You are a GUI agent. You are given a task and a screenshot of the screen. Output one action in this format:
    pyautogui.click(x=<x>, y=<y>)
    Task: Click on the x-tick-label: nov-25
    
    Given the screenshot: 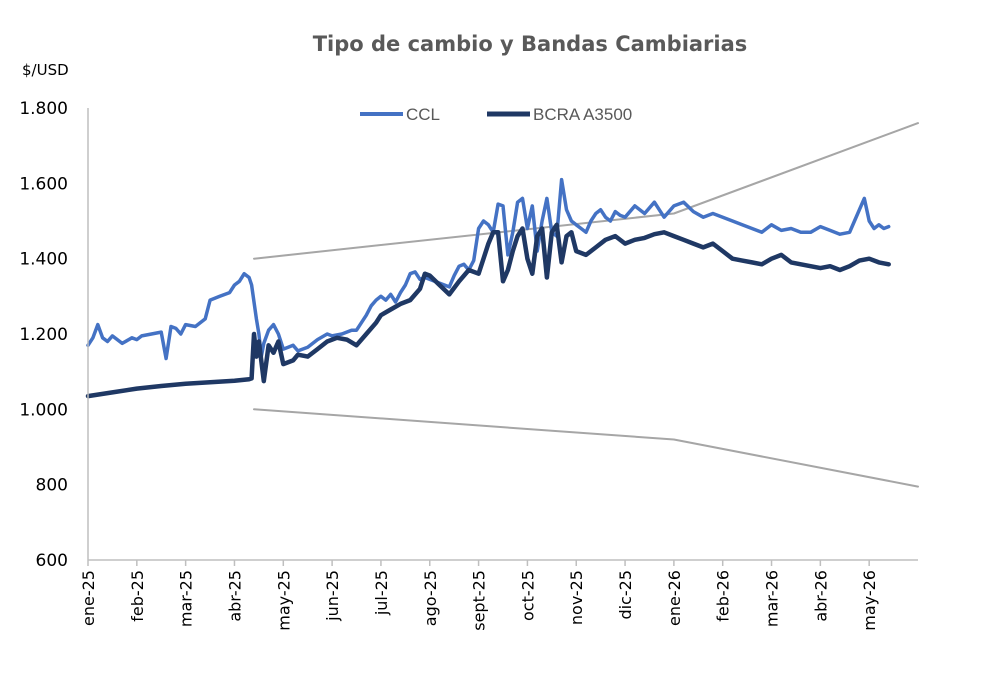 What is the action you would take?
    pyautogui.click(x=576, y=597)
    